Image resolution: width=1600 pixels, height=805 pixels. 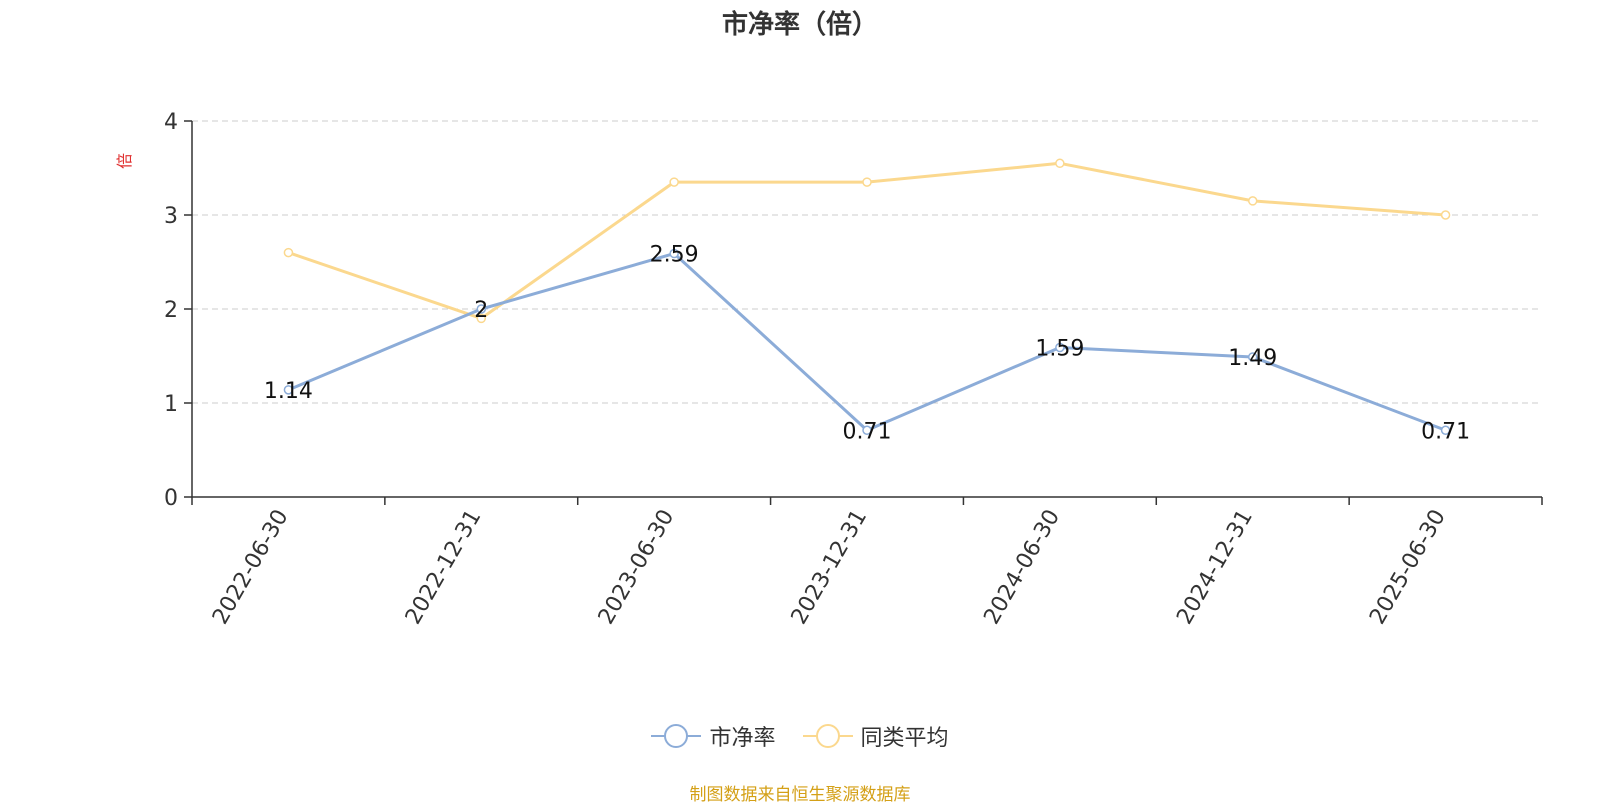 What do you see at coordinates (251, 567) in the screenshot?
I see `x-tick-label-0: 2022-06-30` at bounding box center [251, 567].